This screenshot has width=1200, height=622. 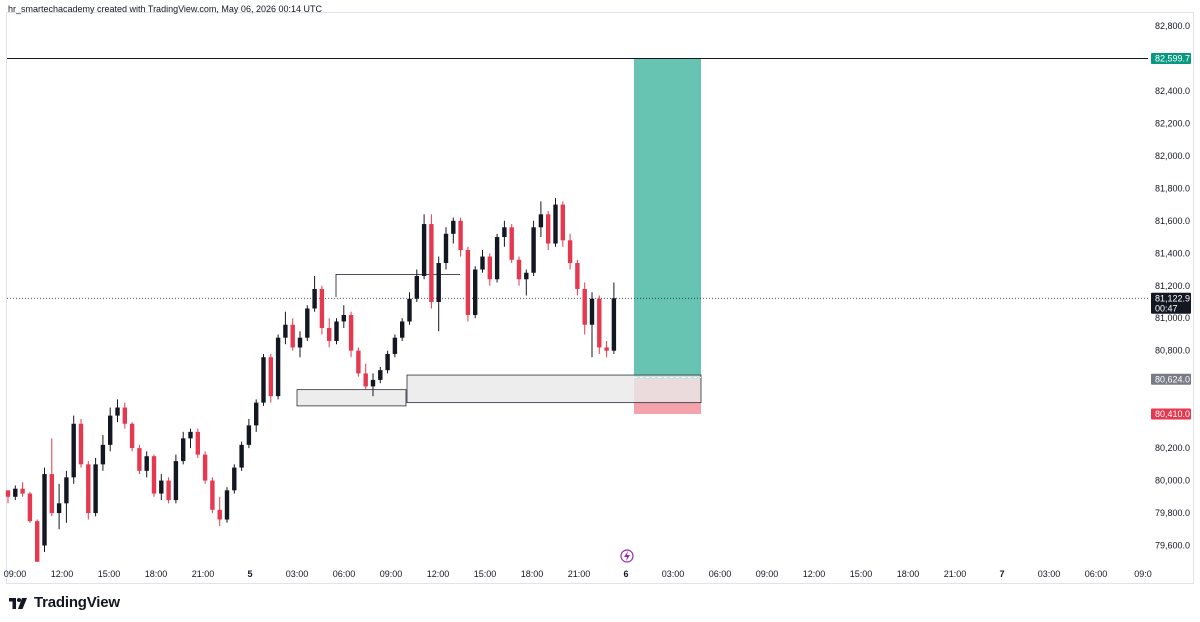 I want to click on resistance-line, so click(x=397, y=285).